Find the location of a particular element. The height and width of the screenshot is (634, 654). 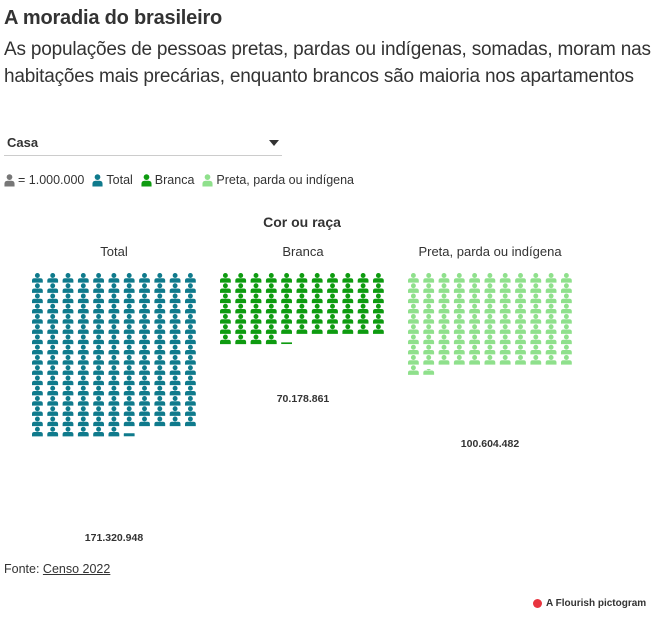

flourish-credit: A Flourish pictogram is located at coordinates (589, 603).